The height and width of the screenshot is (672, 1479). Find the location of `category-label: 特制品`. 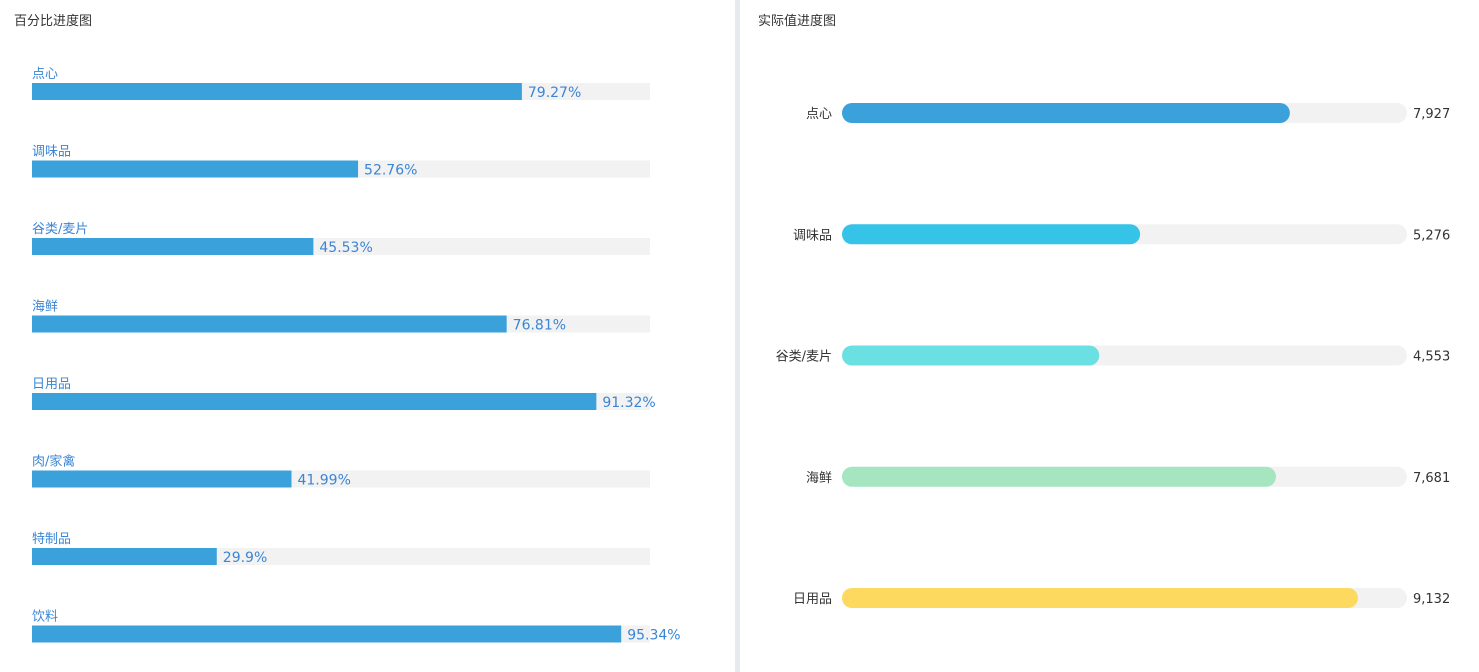

category-label: 特制品 is located at coordinates (51, 539).